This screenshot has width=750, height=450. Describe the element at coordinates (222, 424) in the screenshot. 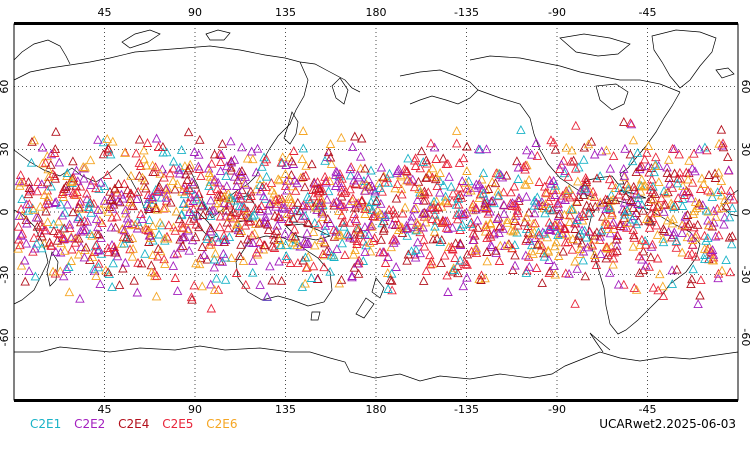

I see `legend-item-c2e6: C2E6` at that location.